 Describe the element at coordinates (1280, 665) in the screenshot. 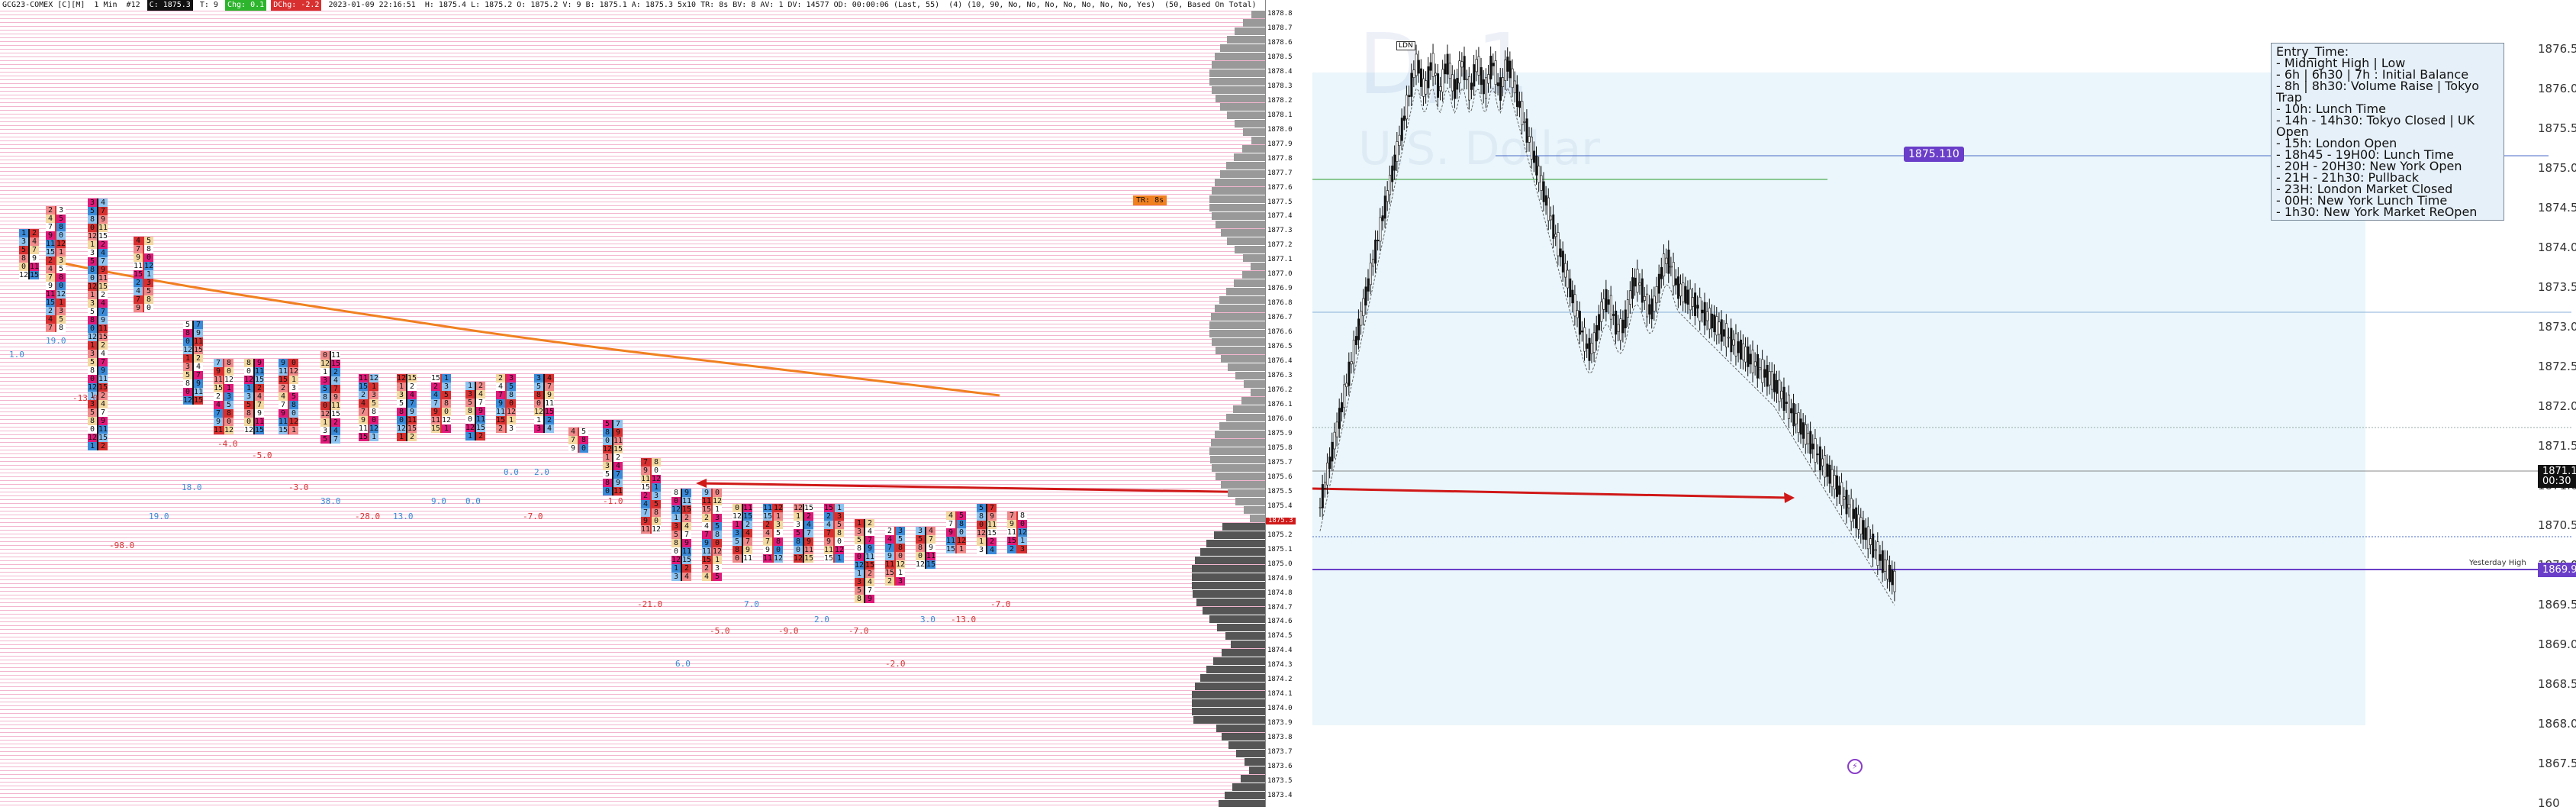

I see `ladder-price: 1874.3` at that location.